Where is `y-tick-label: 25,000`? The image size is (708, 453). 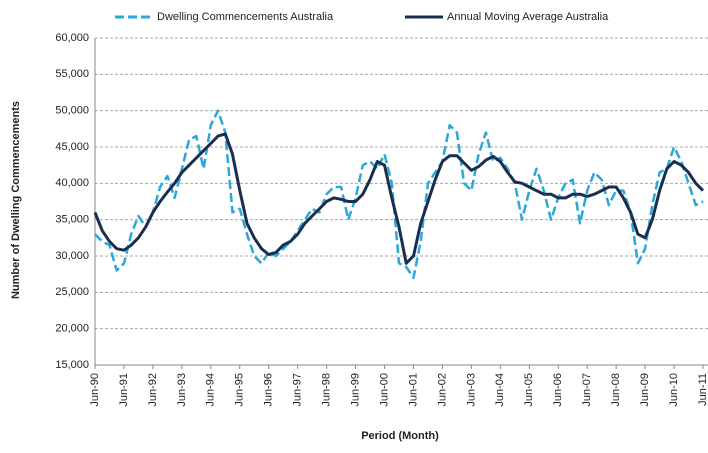 y-tick-label: 25,000 is located at coordinates (72, 292).